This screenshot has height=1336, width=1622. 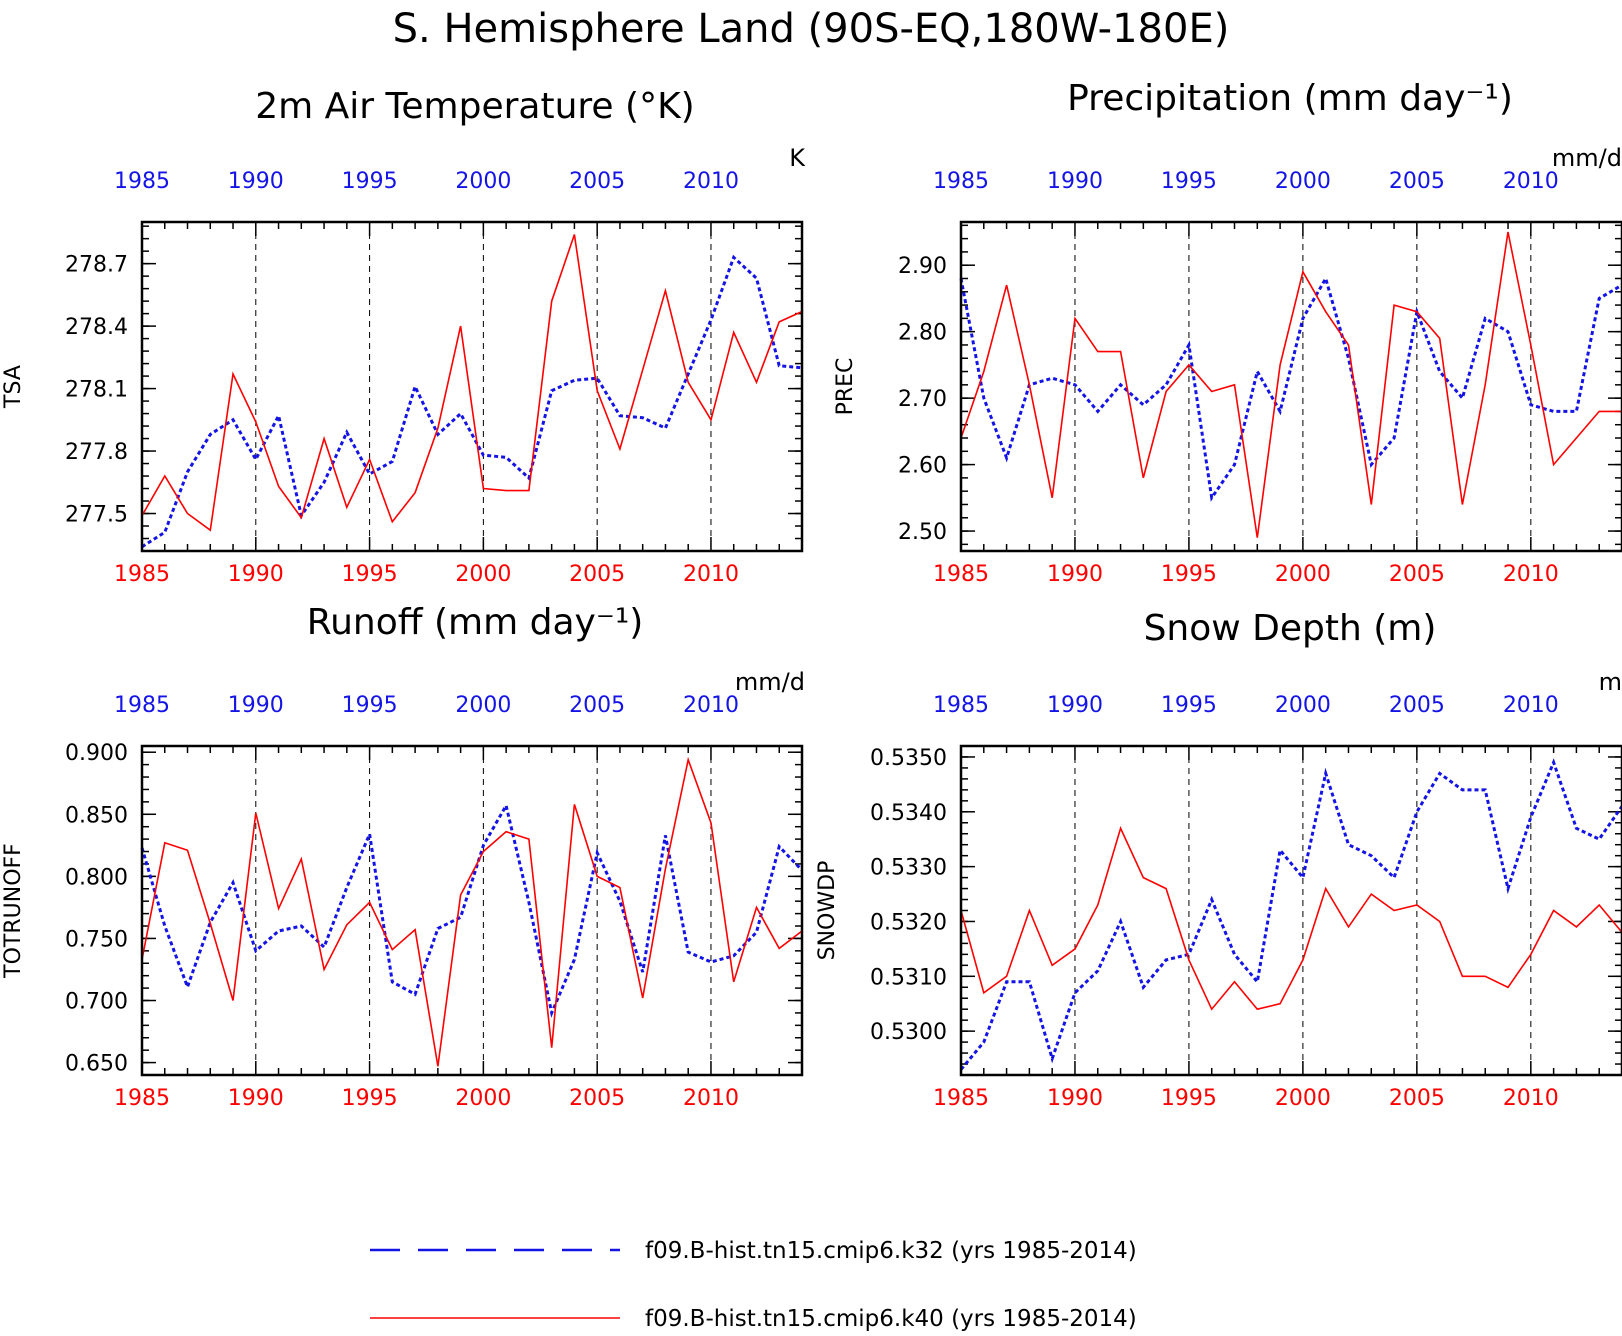 I want to click on y-tick-label: 0.800, so click(x=96, y=877).